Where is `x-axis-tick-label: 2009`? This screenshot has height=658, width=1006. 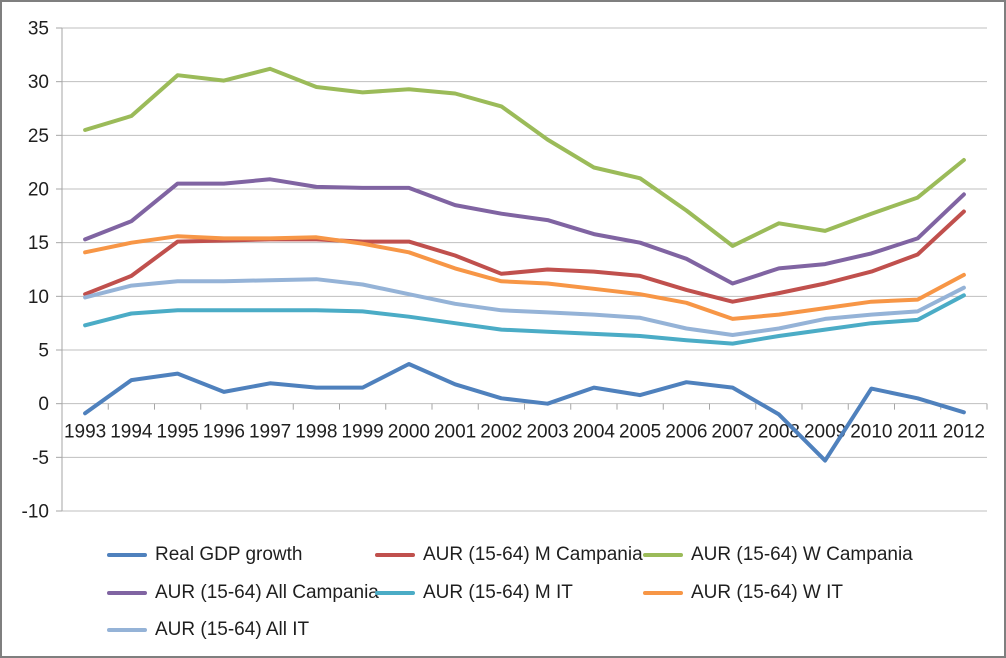 x-axis-tick-label: 2009 is located at coordinates (825, 432).